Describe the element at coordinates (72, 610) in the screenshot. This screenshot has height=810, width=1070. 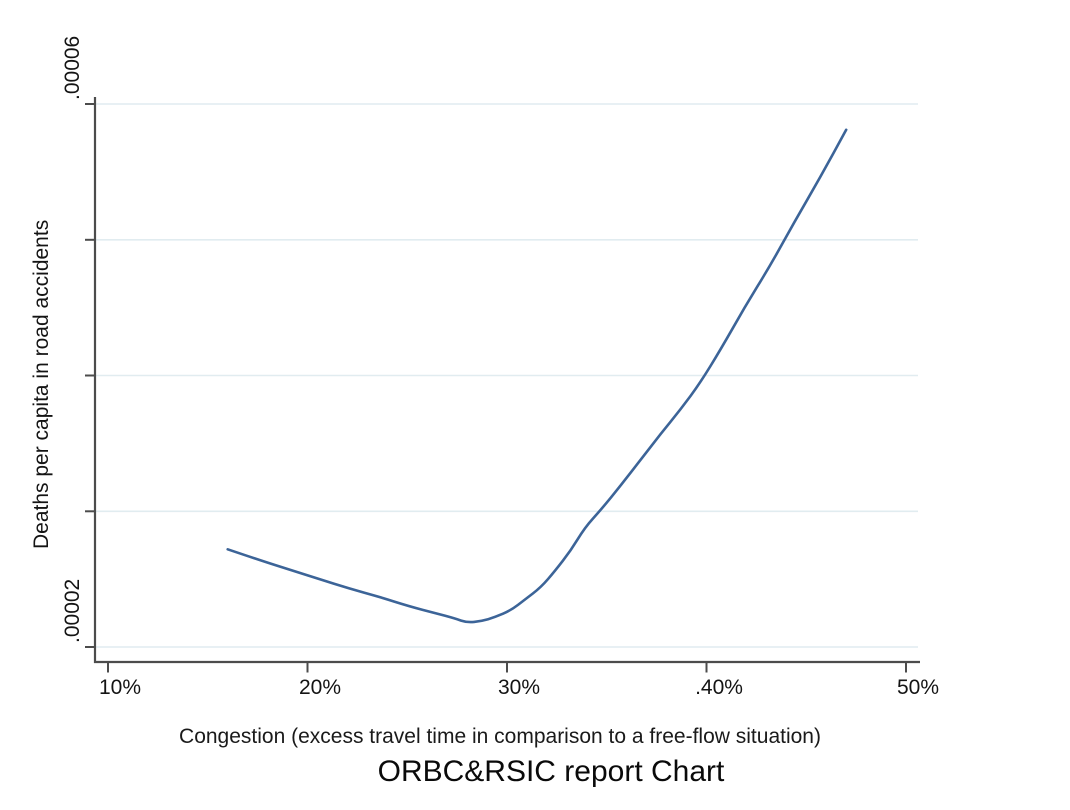
I see `y-axis-tick-label-bottom: .00002` at that location.